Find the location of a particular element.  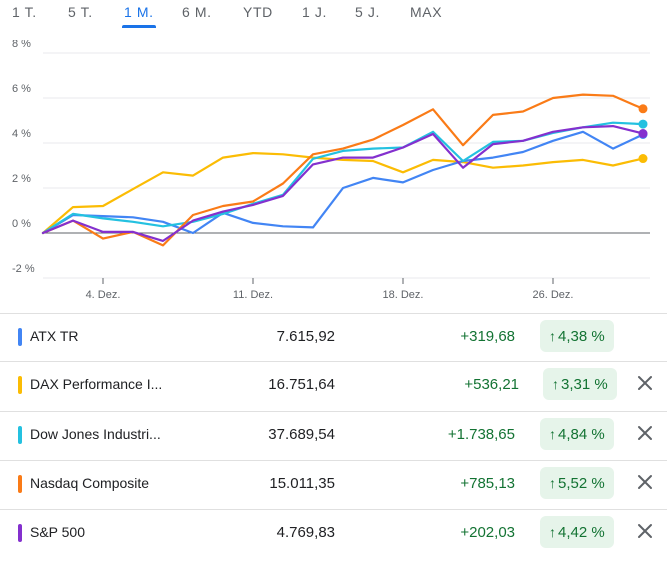

y-tick-label: 2 % is located at coordinates (21, 179).